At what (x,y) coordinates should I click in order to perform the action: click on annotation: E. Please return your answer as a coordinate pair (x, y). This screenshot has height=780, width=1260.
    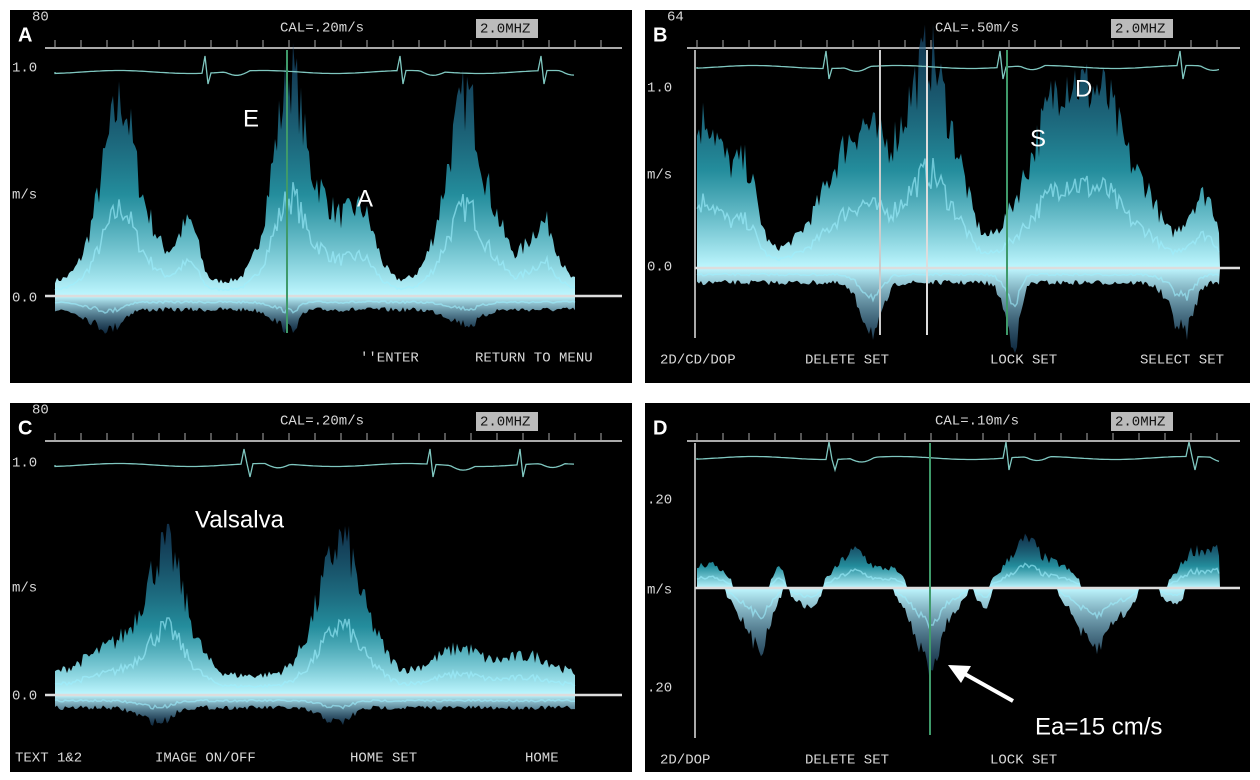
    Looking at the image, I should click on (251, 118).